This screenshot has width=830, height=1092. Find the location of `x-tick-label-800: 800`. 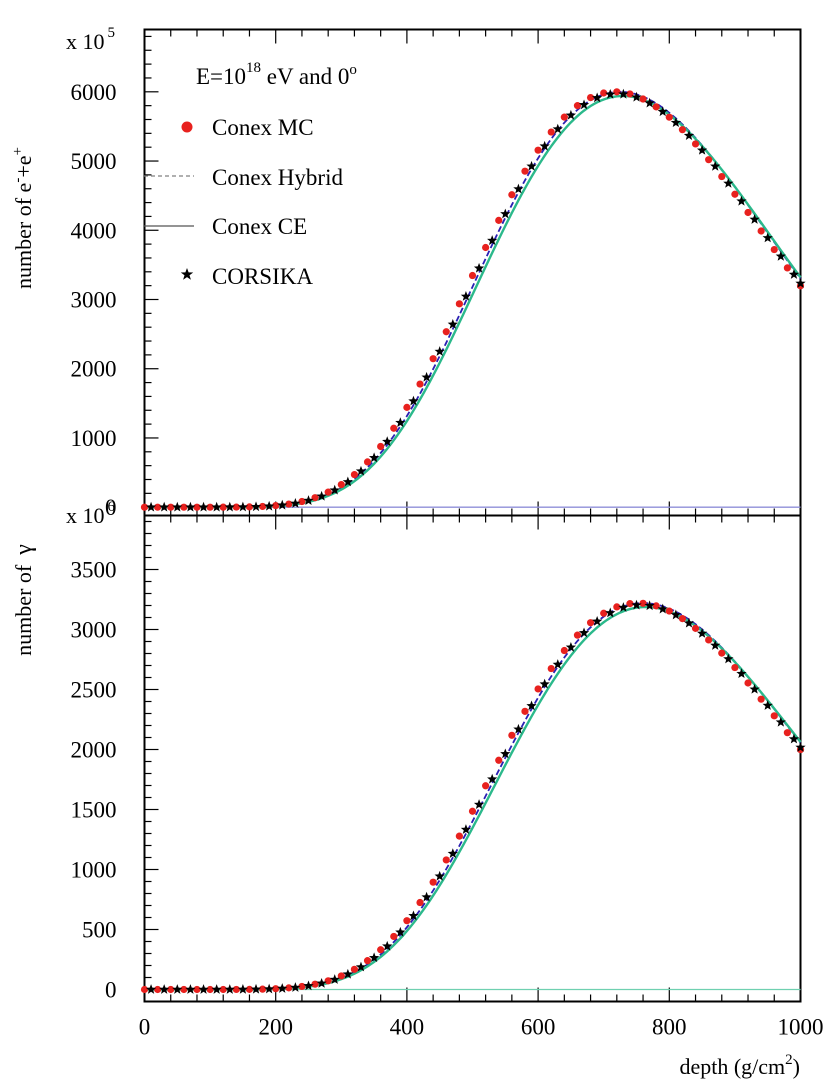

x-tick-label-800: 800 is located at coordinates (669, 1027).